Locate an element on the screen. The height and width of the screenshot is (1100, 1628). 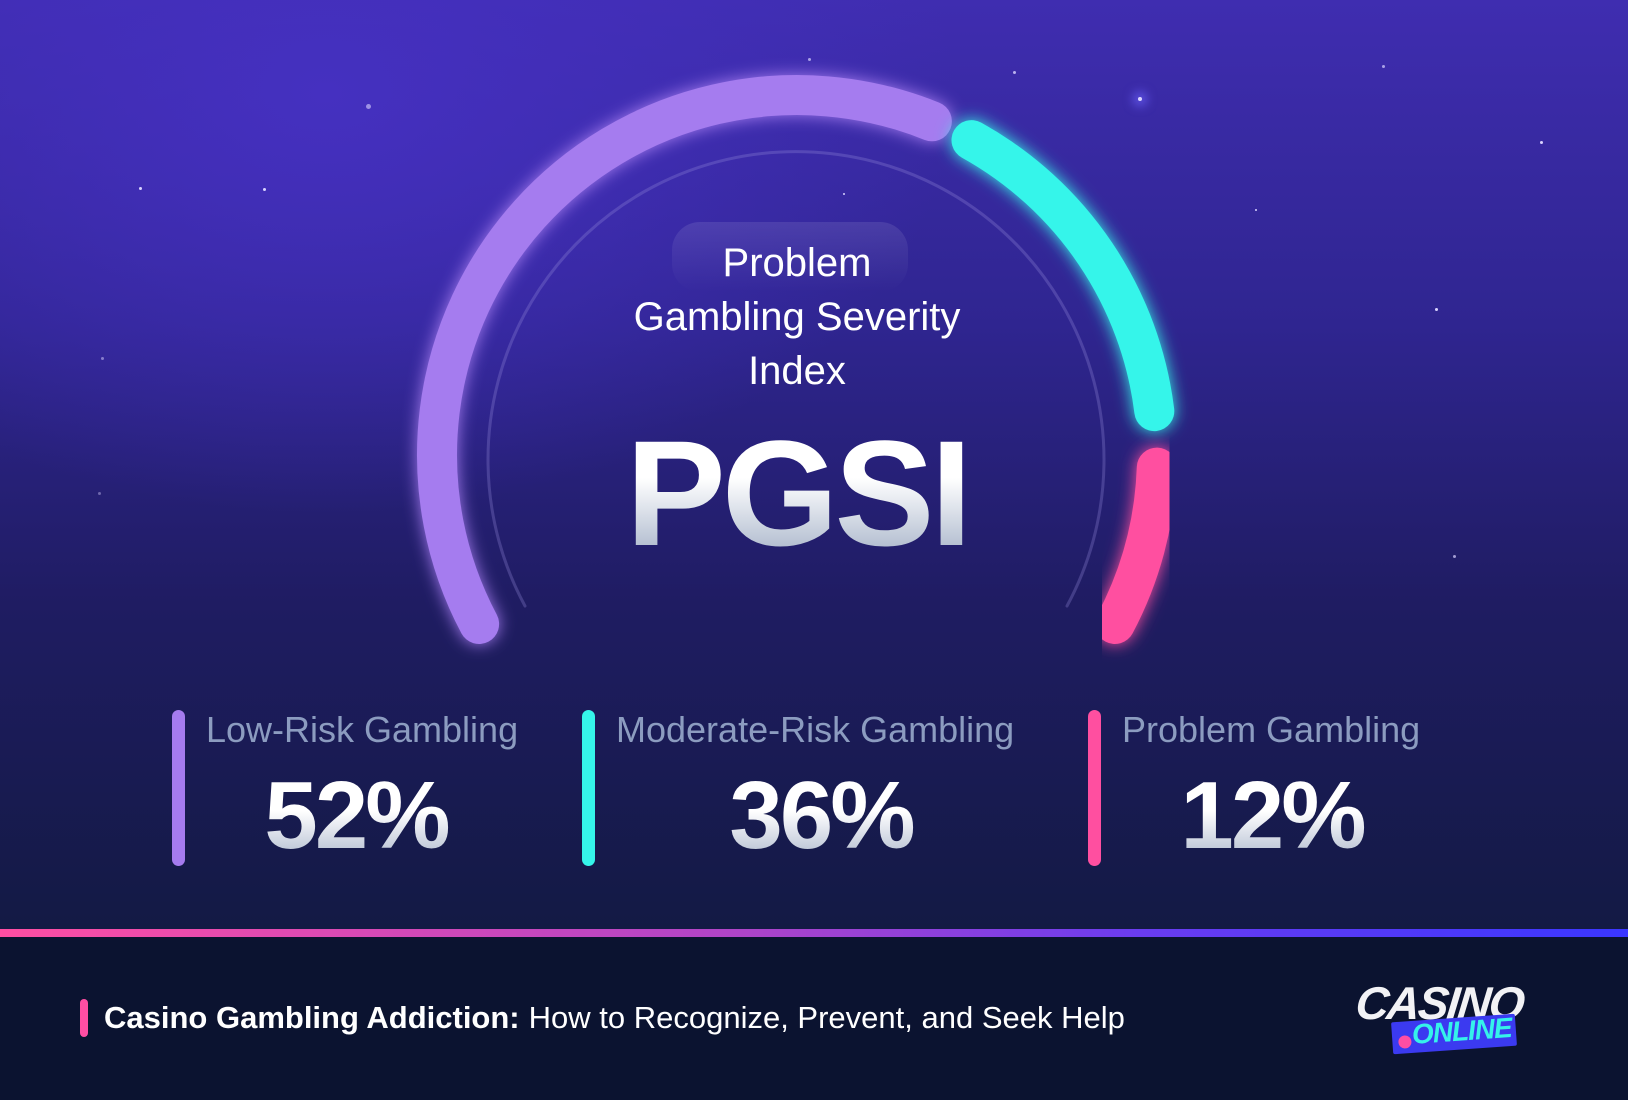
stat-label: Problem Gambling is located at coordinates (1271, 729).